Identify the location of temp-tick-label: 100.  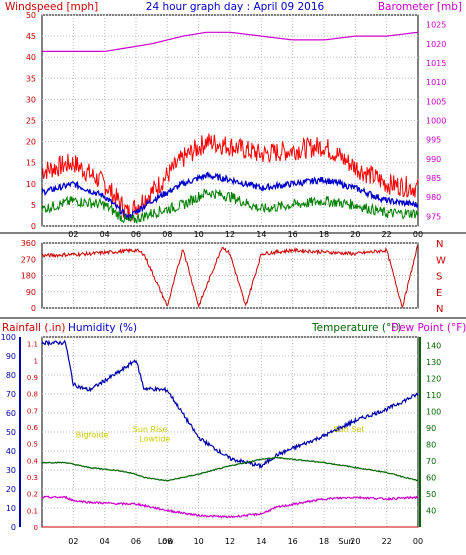
(433, 411).